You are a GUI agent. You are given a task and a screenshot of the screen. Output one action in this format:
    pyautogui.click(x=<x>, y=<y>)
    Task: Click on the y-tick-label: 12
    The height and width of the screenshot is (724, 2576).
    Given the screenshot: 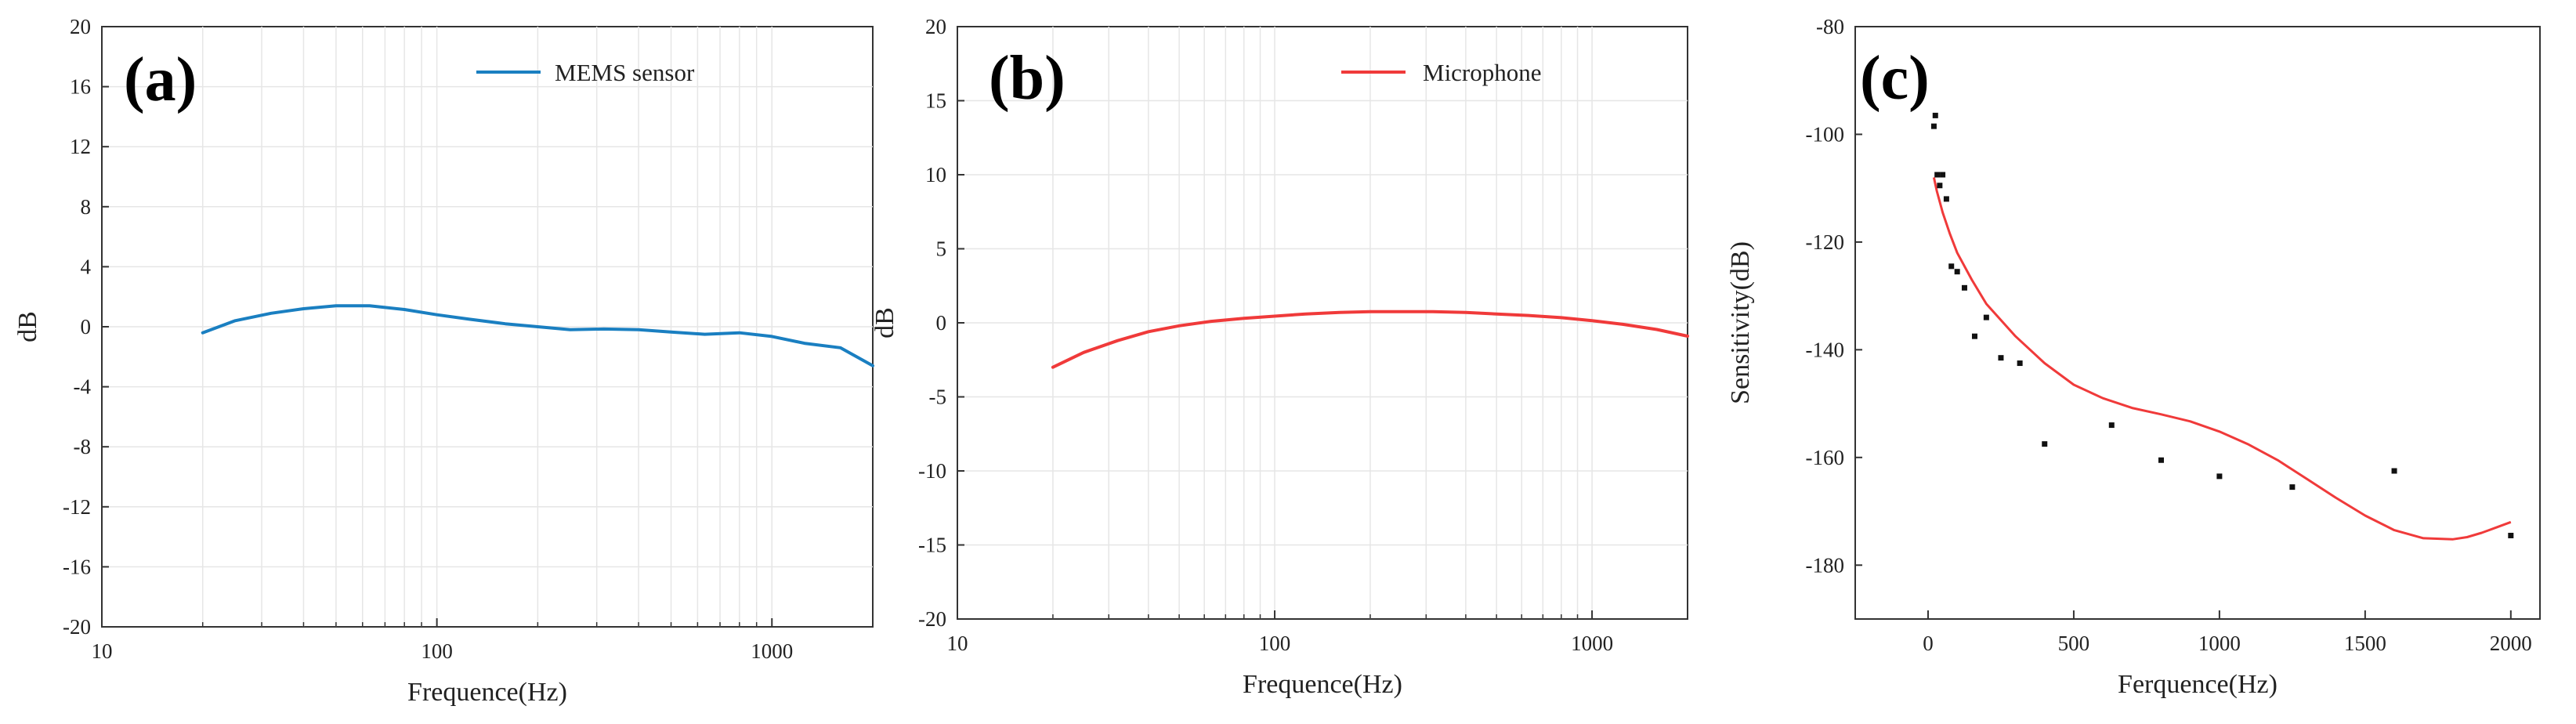 What is the action you would take?
    pyautogui.click(x=80, y=146)
    